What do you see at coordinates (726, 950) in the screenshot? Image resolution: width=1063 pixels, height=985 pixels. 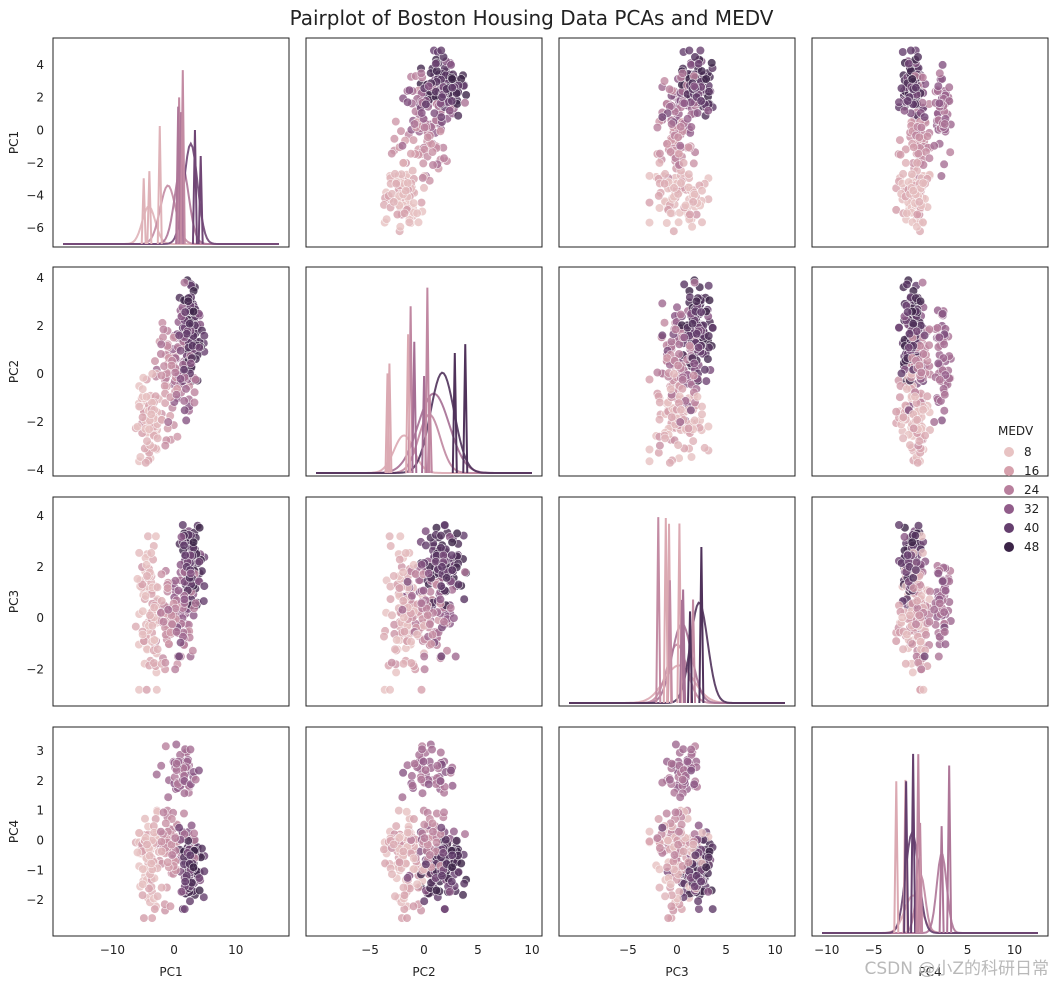 I see `x-tick-label: 5` at bounding box center [726, 950].